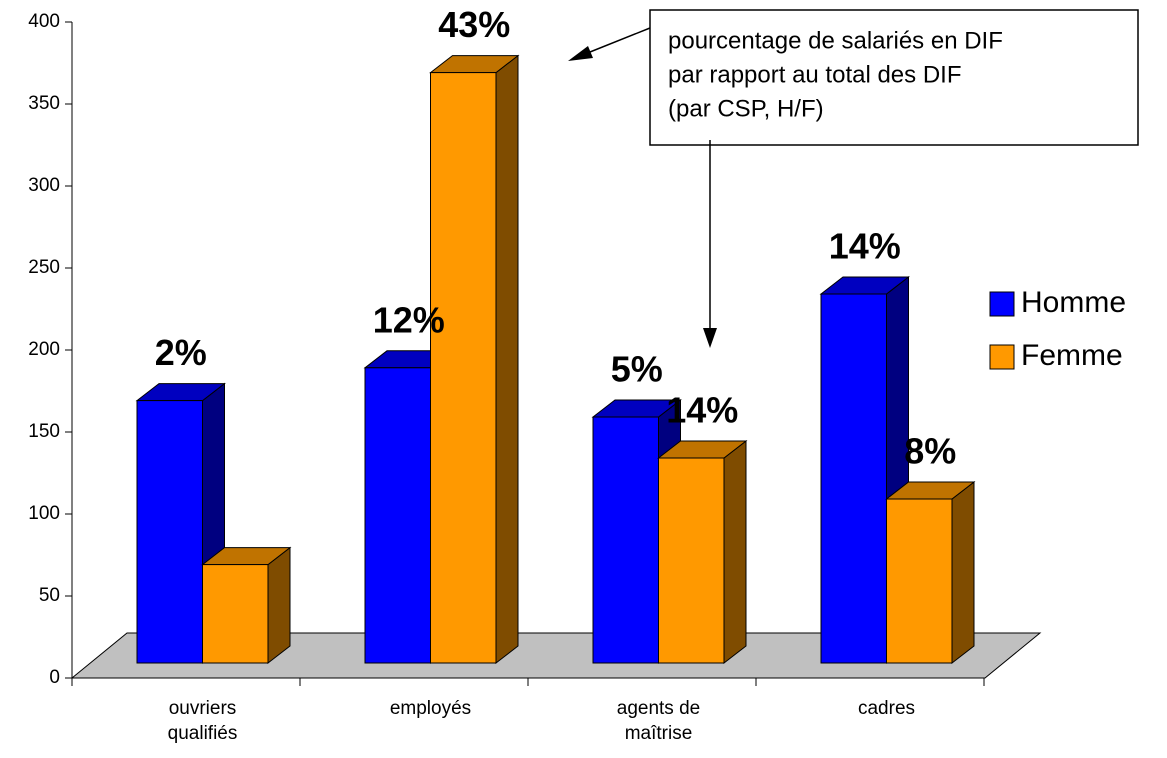 The image size is (1167, 758). What do you see at coordinates (44, 103) in the screenshot?
I see `y-tick-label: 350` at bounding box center [44, 103].